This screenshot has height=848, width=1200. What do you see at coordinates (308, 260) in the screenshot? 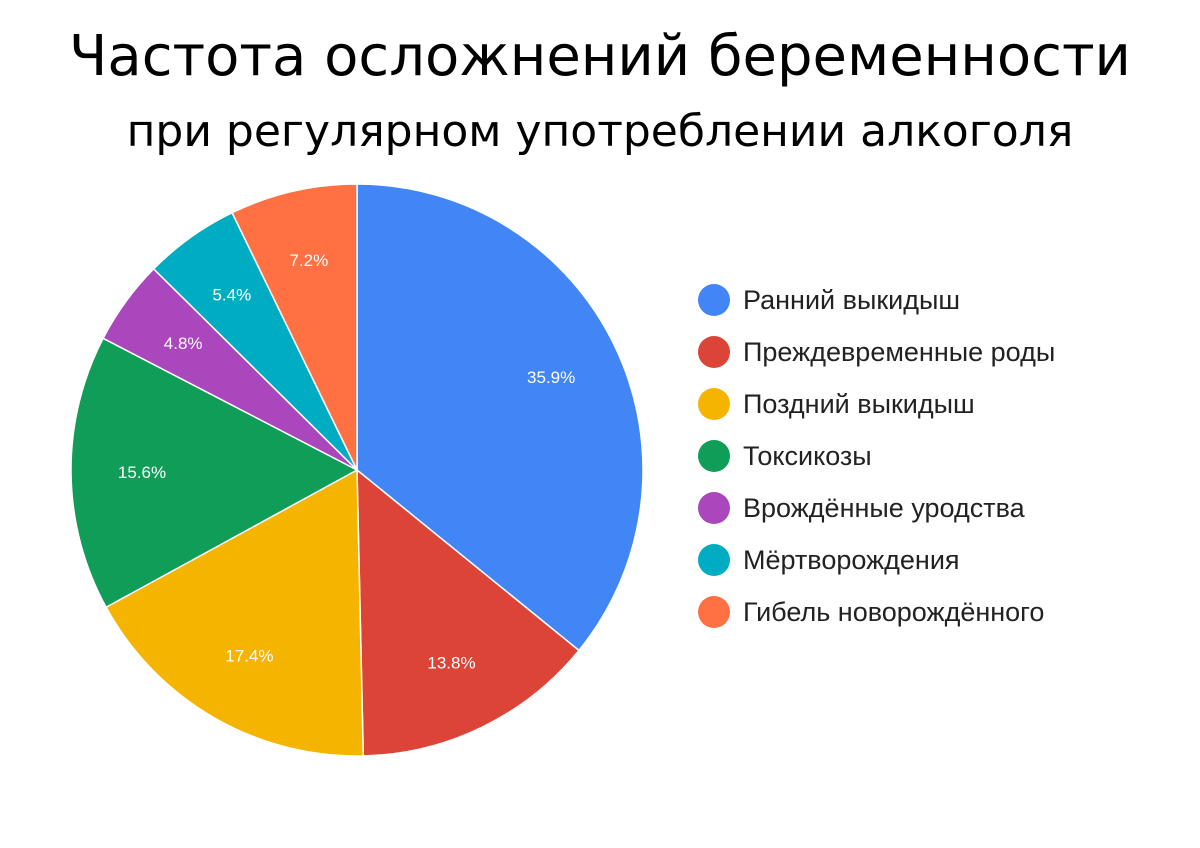
I see `slice-label-7: 7.2%` at bounding box center [308, 260].